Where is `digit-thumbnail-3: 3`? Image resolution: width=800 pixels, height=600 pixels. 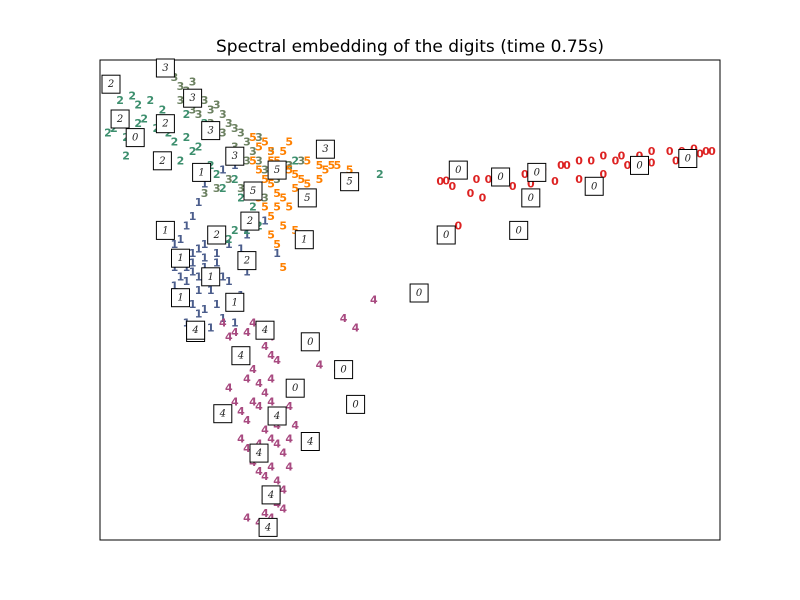
digit-thumbnail-3: 3 is located at coordinates (235, 156).